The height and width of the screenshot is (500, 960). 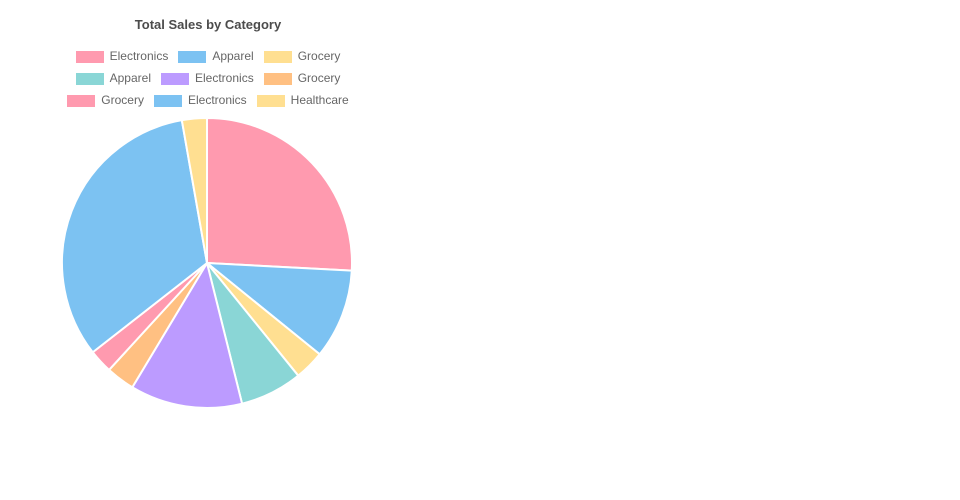 I want to click on legend-item-healthcare: Healthcare, so click(x=302, y=100).